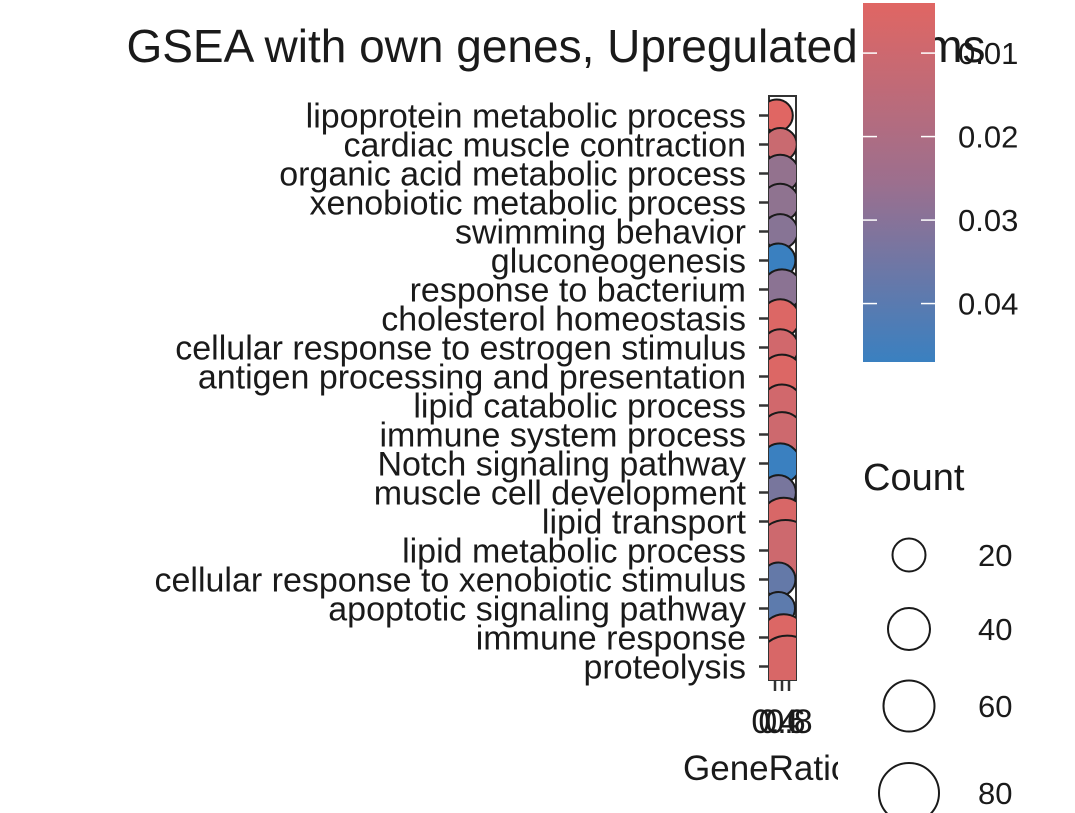 This screenshot has height=813, width=1075. I want to click on colorbar-ticks: 0.01 0.02 0.03 0.04, so click(940, 179).